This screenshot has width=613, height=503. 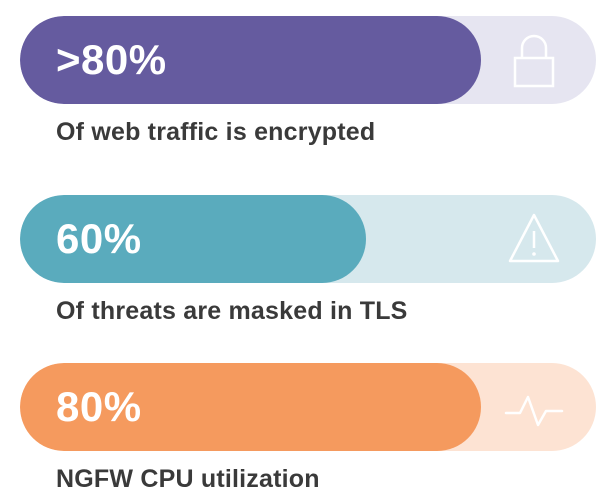 I want to click on stat-caption: NGFW CPU utilization, so click(x=188, y=479).